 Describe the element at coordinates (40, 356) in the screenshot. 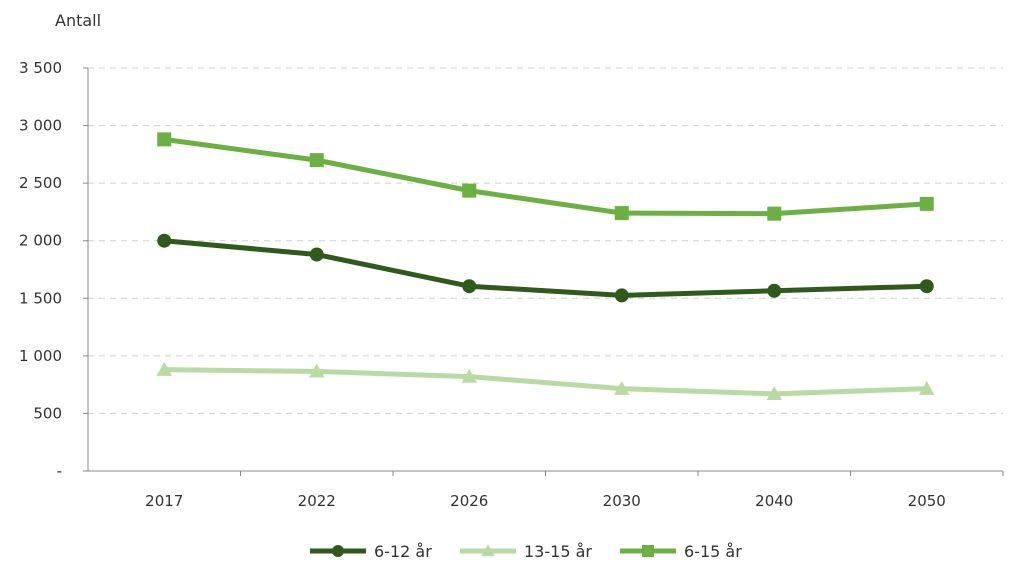

I see `y-tick-label: 1 000` at that location.